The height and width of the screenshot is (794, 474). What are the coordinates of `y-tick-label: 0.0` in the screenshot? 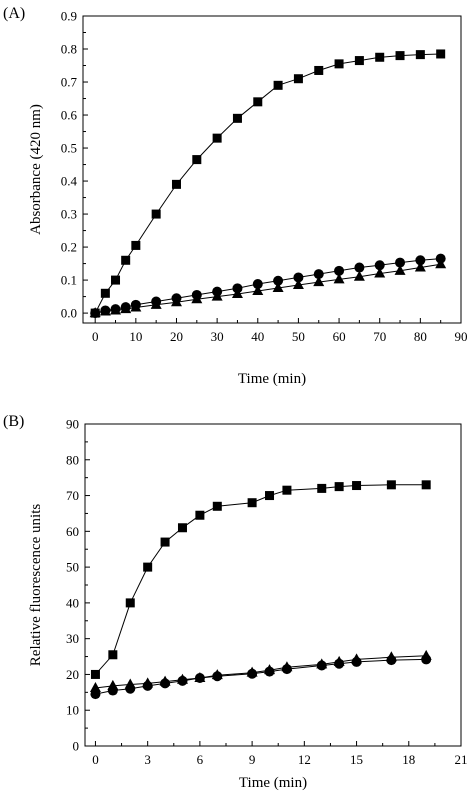 It's located at (69, 313).